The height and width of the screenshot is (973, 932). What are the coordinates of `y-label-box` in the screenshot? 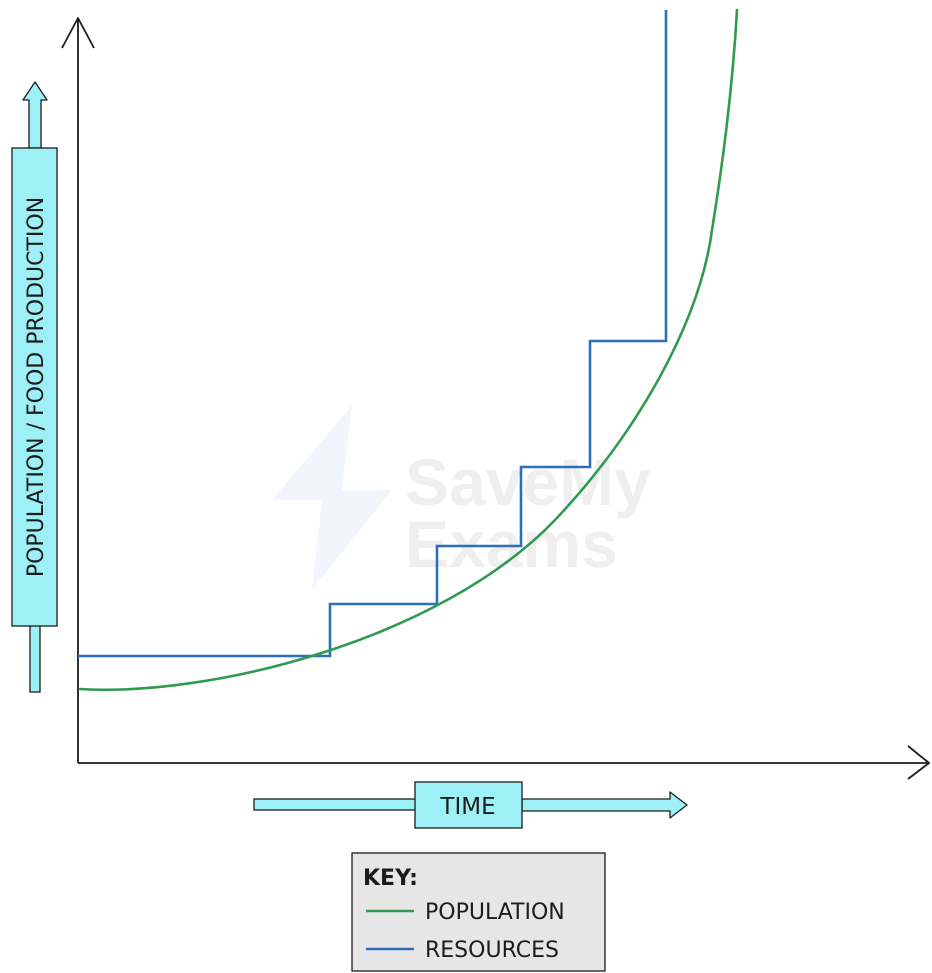 It's located at (34, 387).